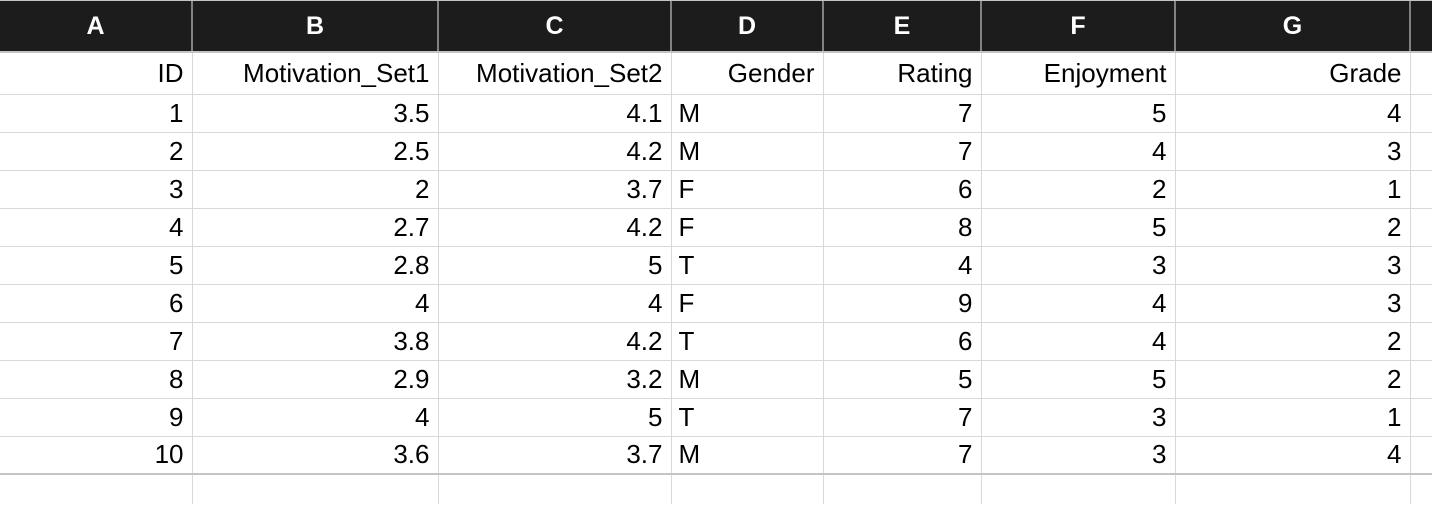 The image size is (1432, 506). Describe the element at coordinates (747, 417) in the screenshot. I see `data-cell-D10: T` at that location.